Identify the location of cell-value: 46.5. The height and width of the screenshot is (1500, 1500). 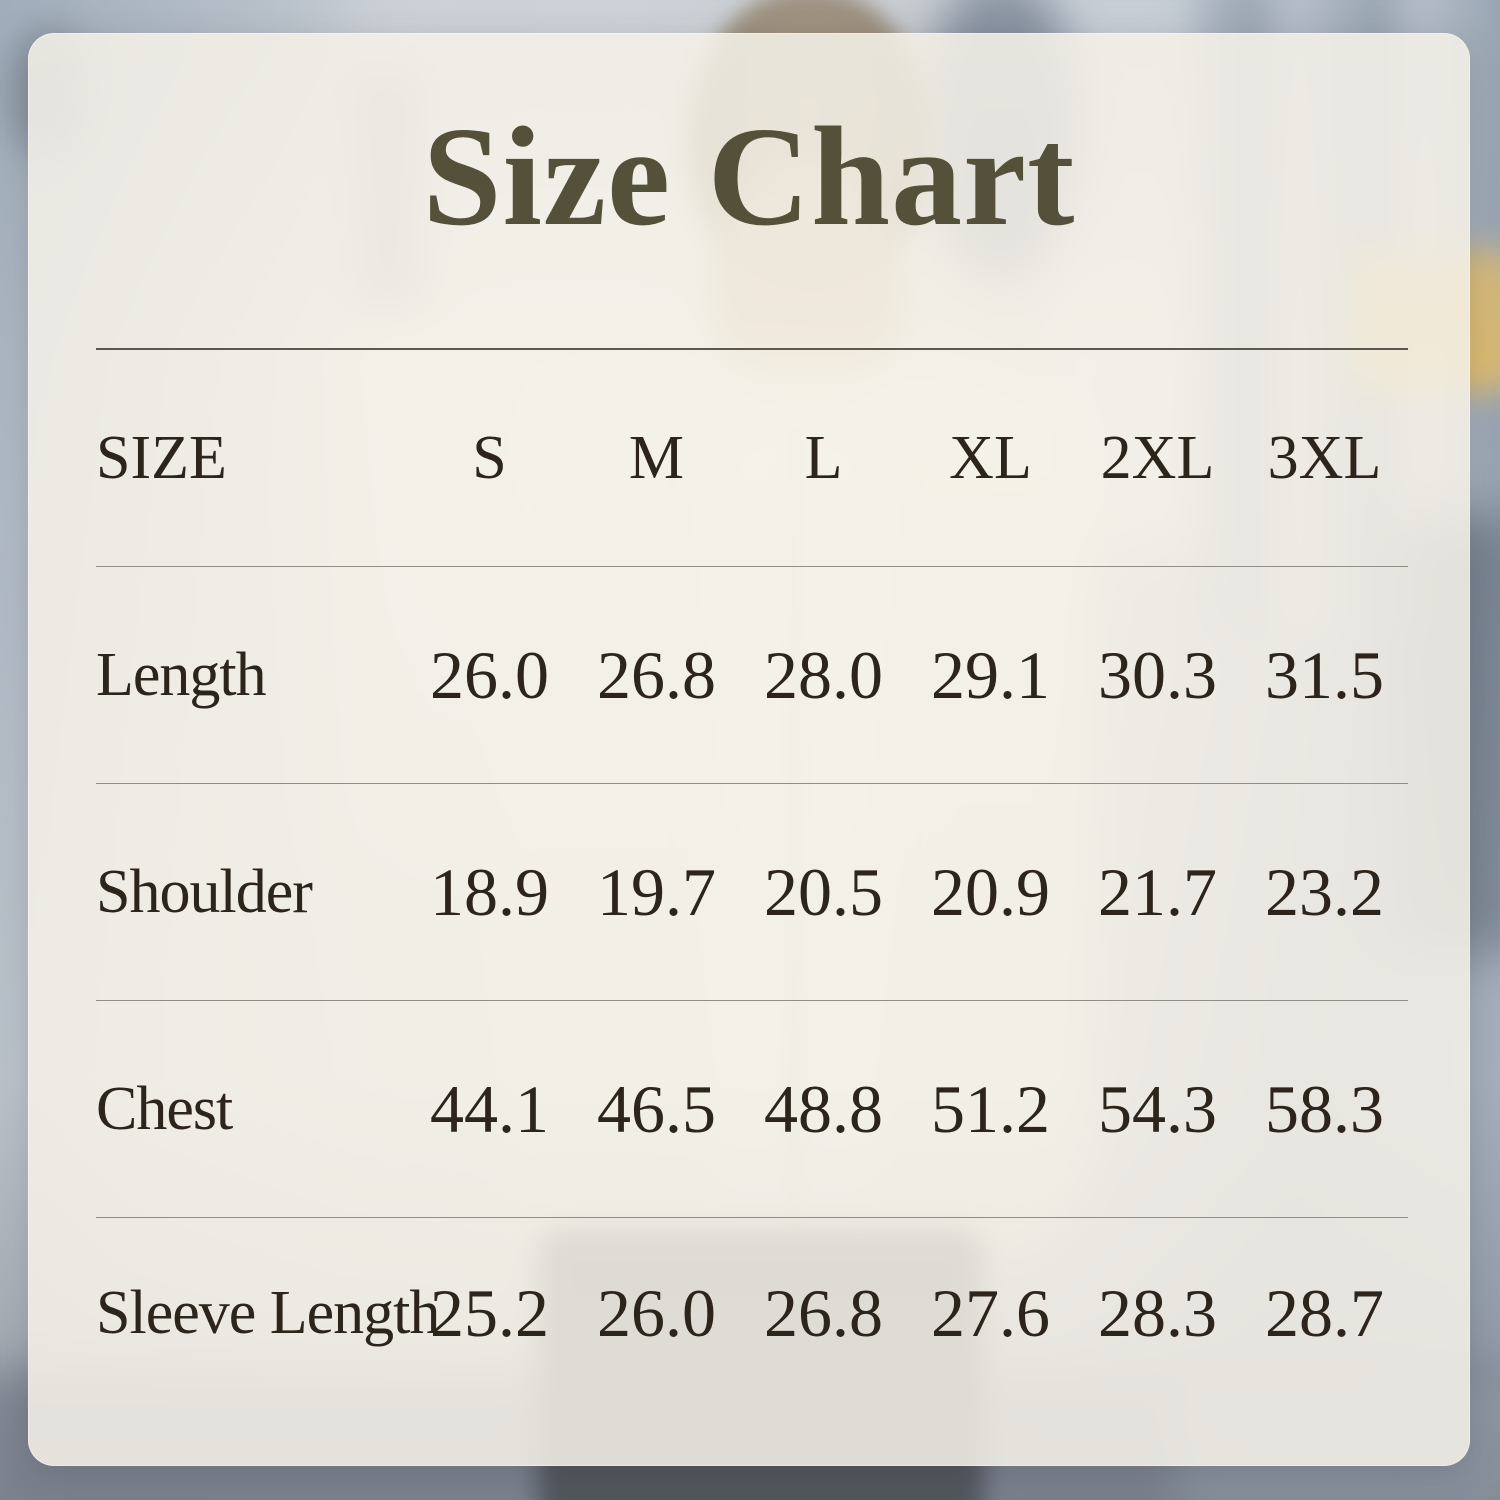
(656, 1108).